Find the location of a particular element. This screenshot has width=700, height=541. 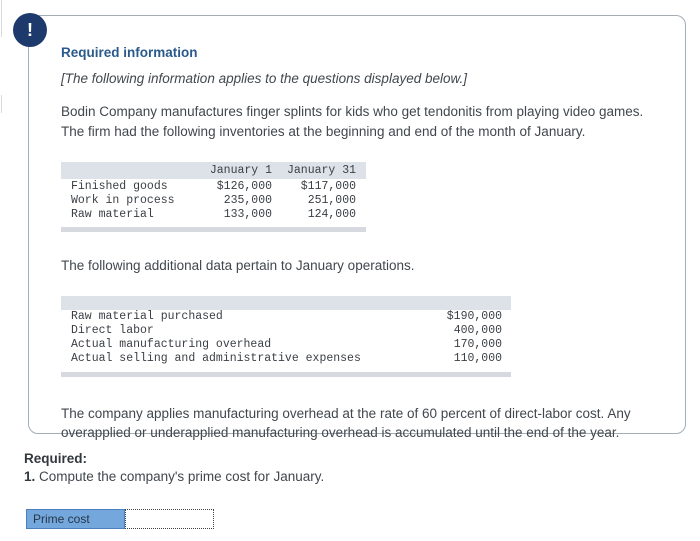

table-header-stripe is located at coordinates (286, 302).